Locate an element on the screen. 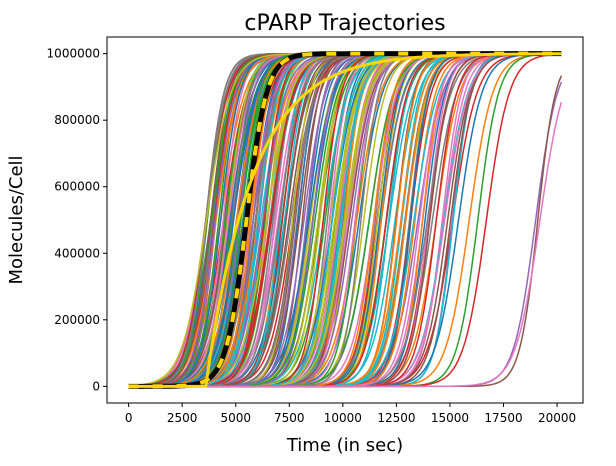  y-tick-label: 800000 is located at coordinates (77, 120).